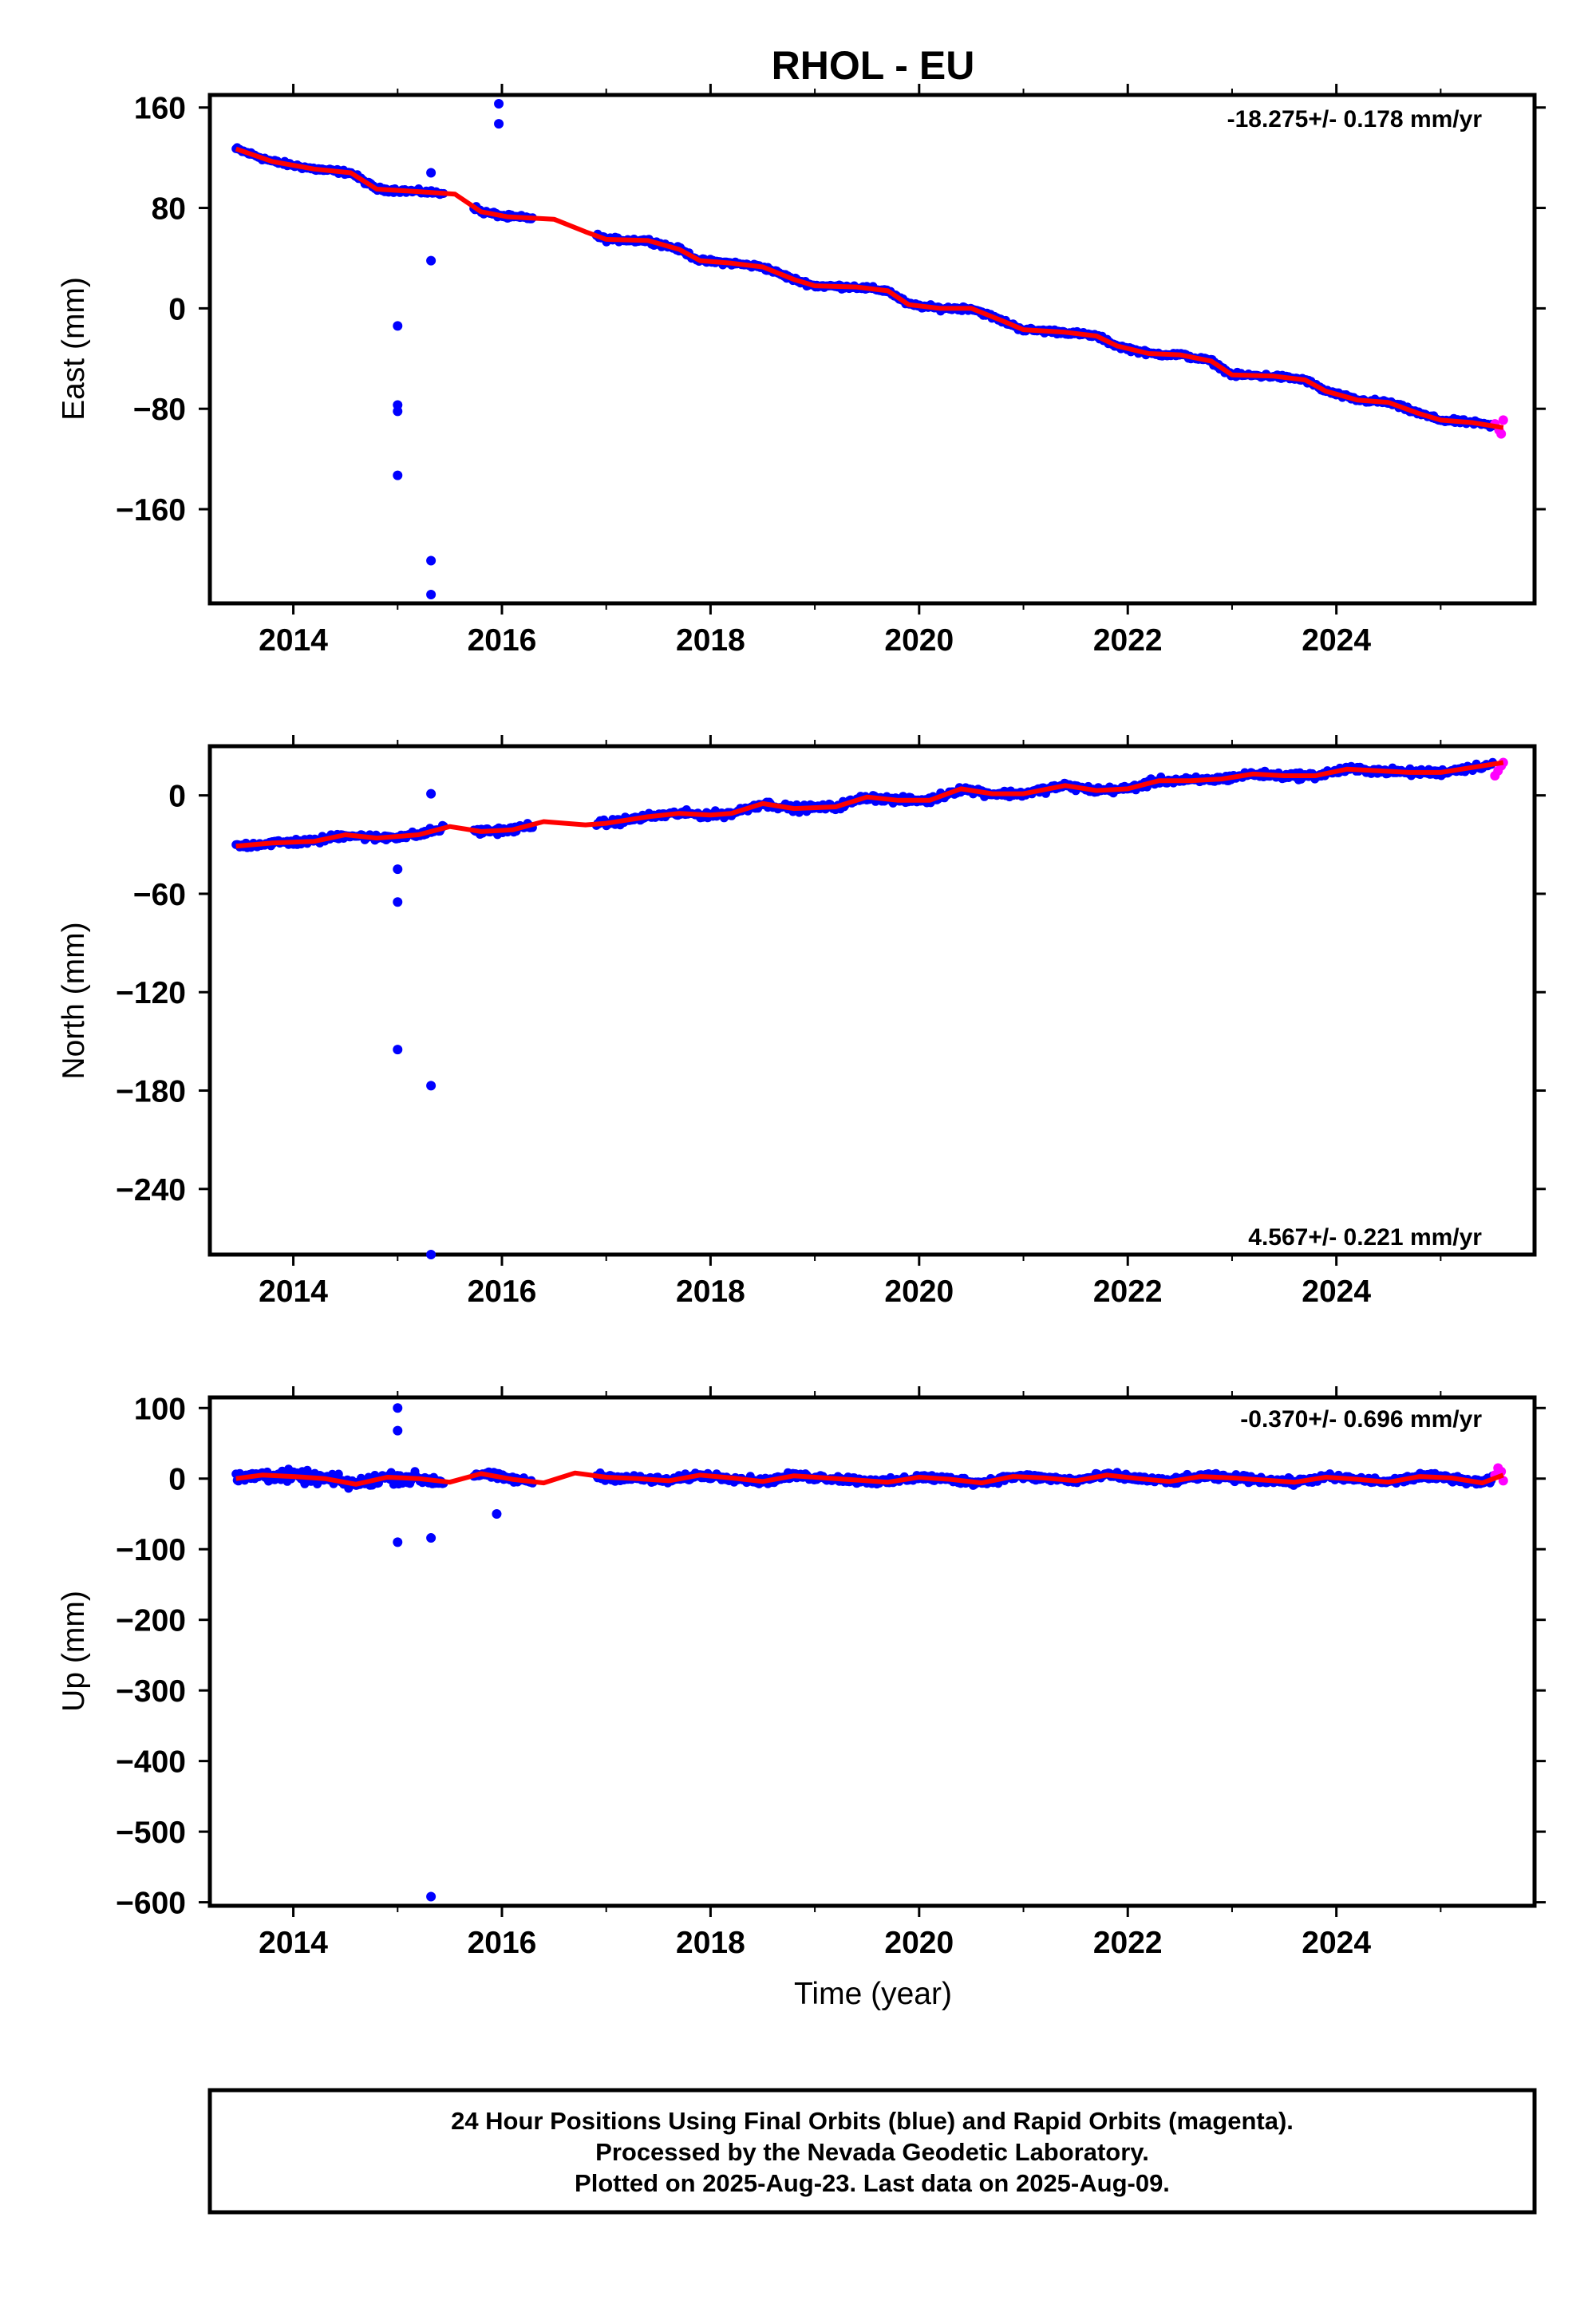 This screenshot has height=2316, width=1596. I want to click on east-x-tick-label: 2024, so click(1336, 640).